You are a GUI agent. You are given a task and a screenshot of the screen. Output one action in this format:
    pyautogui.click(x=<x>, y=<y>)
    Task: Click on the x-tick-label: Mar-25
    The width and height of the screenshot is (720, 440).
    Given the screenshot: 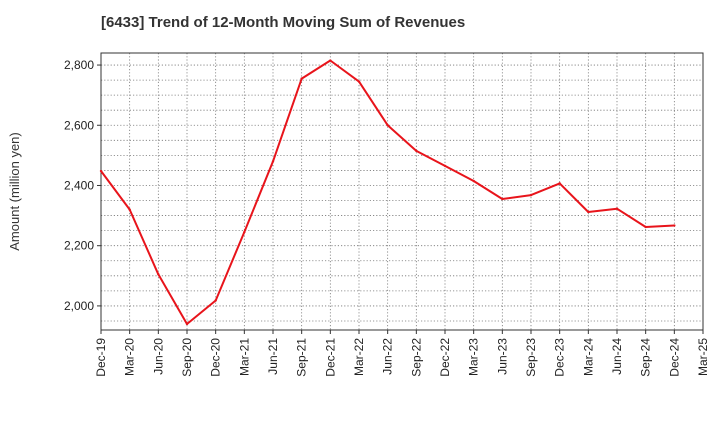 What is the action you would take?
    pyautogui.click(x=703, y=357)
    